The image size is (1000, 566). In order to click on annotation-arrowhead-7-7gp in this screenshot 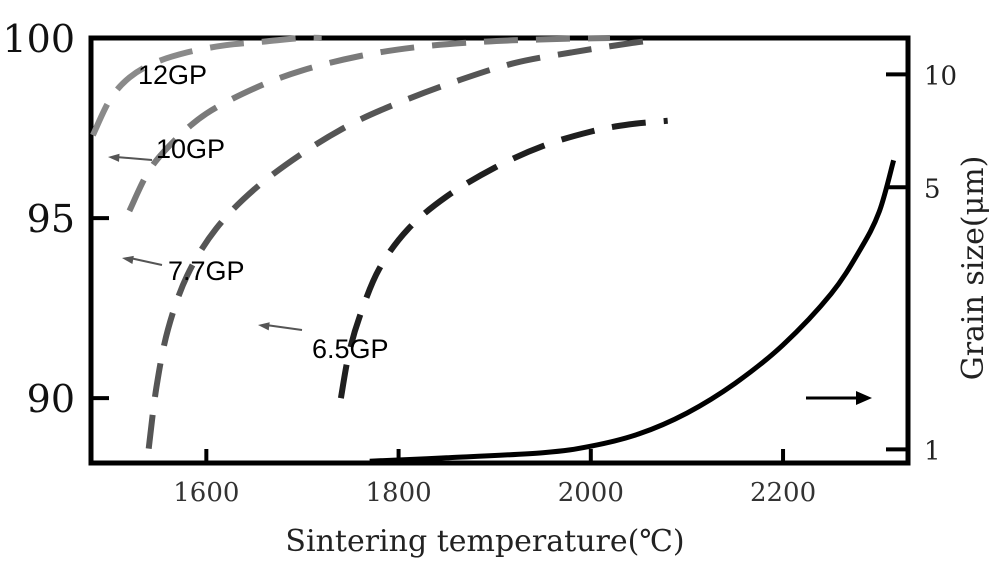, I will do `click(128, 259)`.